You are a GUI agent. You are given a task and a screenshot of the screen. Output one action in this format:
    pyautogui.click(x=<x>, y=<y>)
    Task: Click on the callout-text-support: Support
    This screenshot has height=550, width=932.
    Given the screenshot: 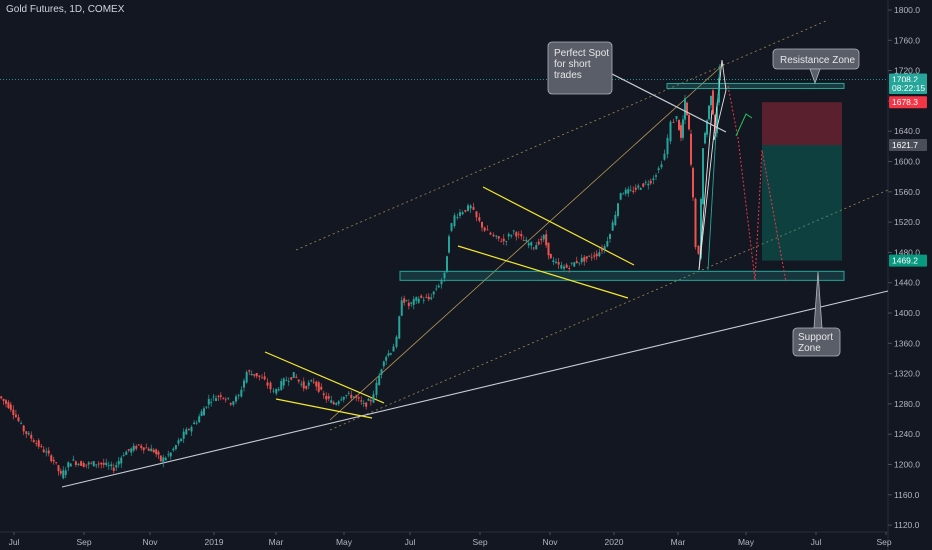 What is the action you would take?
    pyautogui.click(x=815, y=337)
    